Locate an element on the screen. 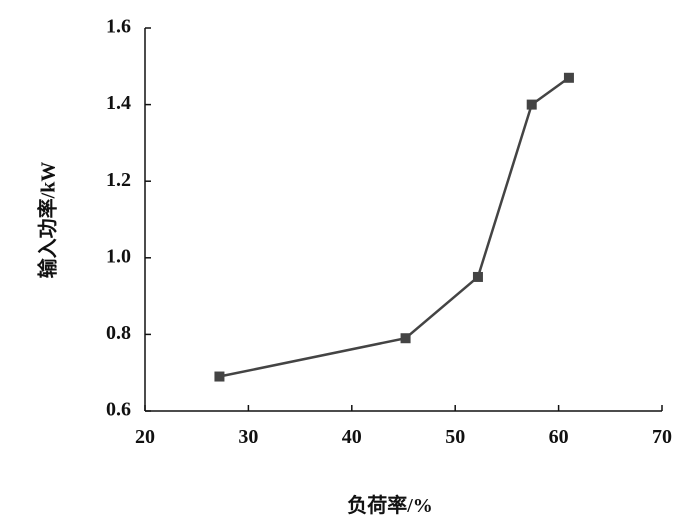 The width and height of the screenshot is (700, 531). y-tick-label: 1.0 is located at coordinates (118, 256).